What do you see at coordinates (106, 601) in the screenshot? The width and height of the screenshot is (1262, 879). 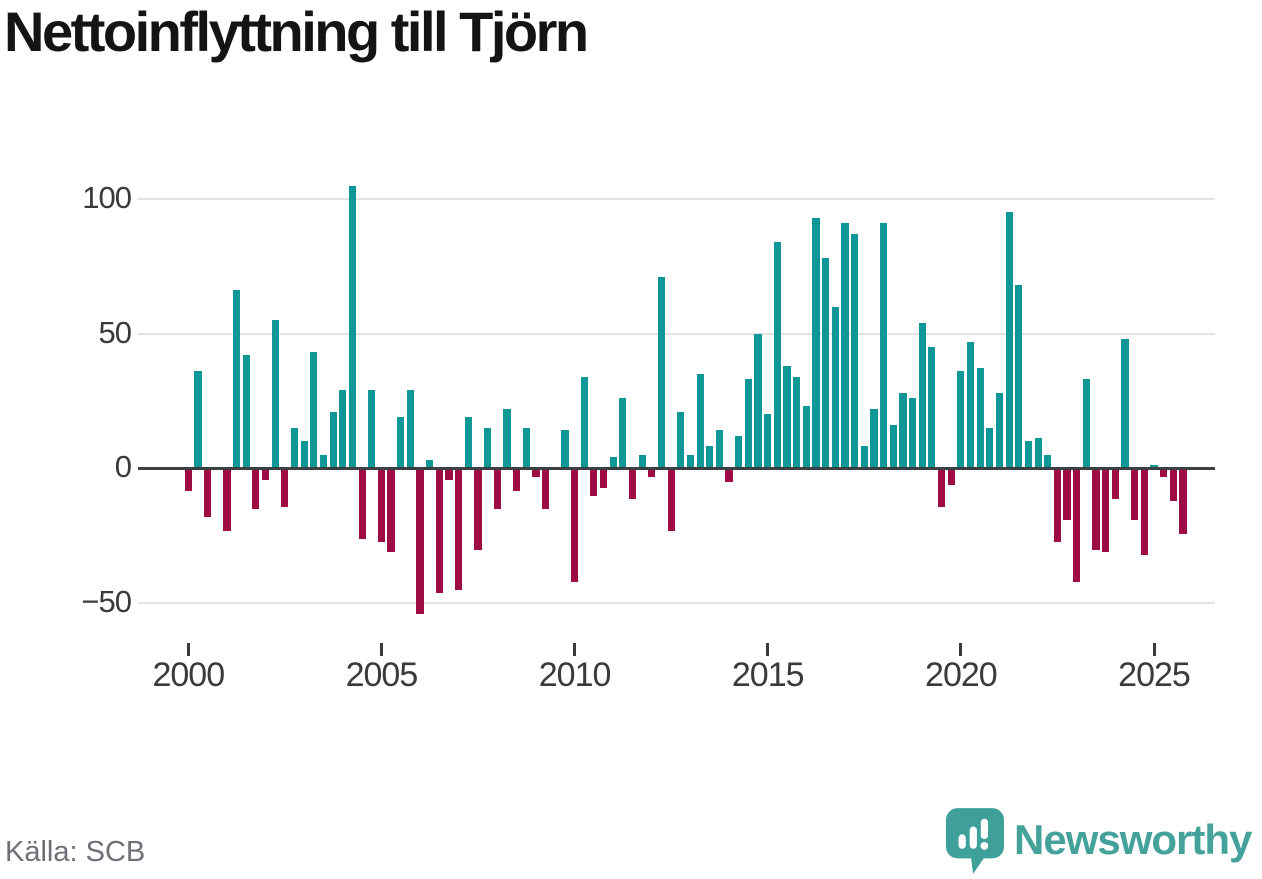 I see `y-axis-label: −50` at bounding box center [106, 601].